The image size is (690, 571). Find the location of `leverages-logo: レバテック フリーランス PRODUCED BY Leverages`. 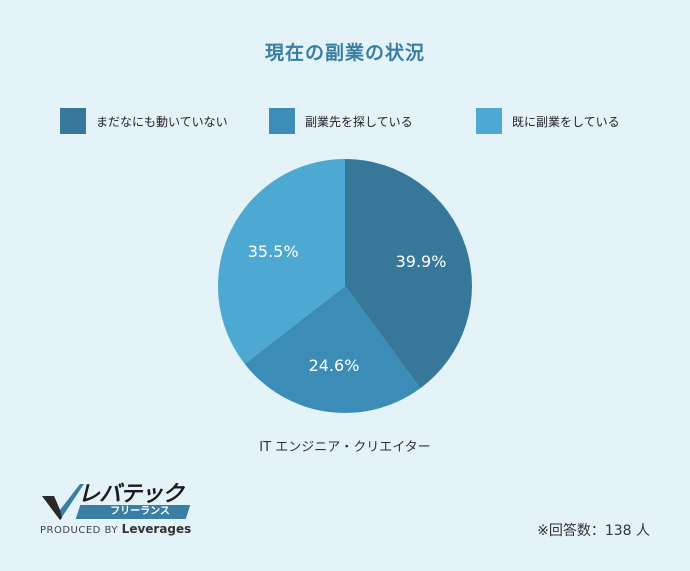

leverages-logo: レバテック フリーランス PRODUCED BY Leverages is located at coordinates (120, 507).